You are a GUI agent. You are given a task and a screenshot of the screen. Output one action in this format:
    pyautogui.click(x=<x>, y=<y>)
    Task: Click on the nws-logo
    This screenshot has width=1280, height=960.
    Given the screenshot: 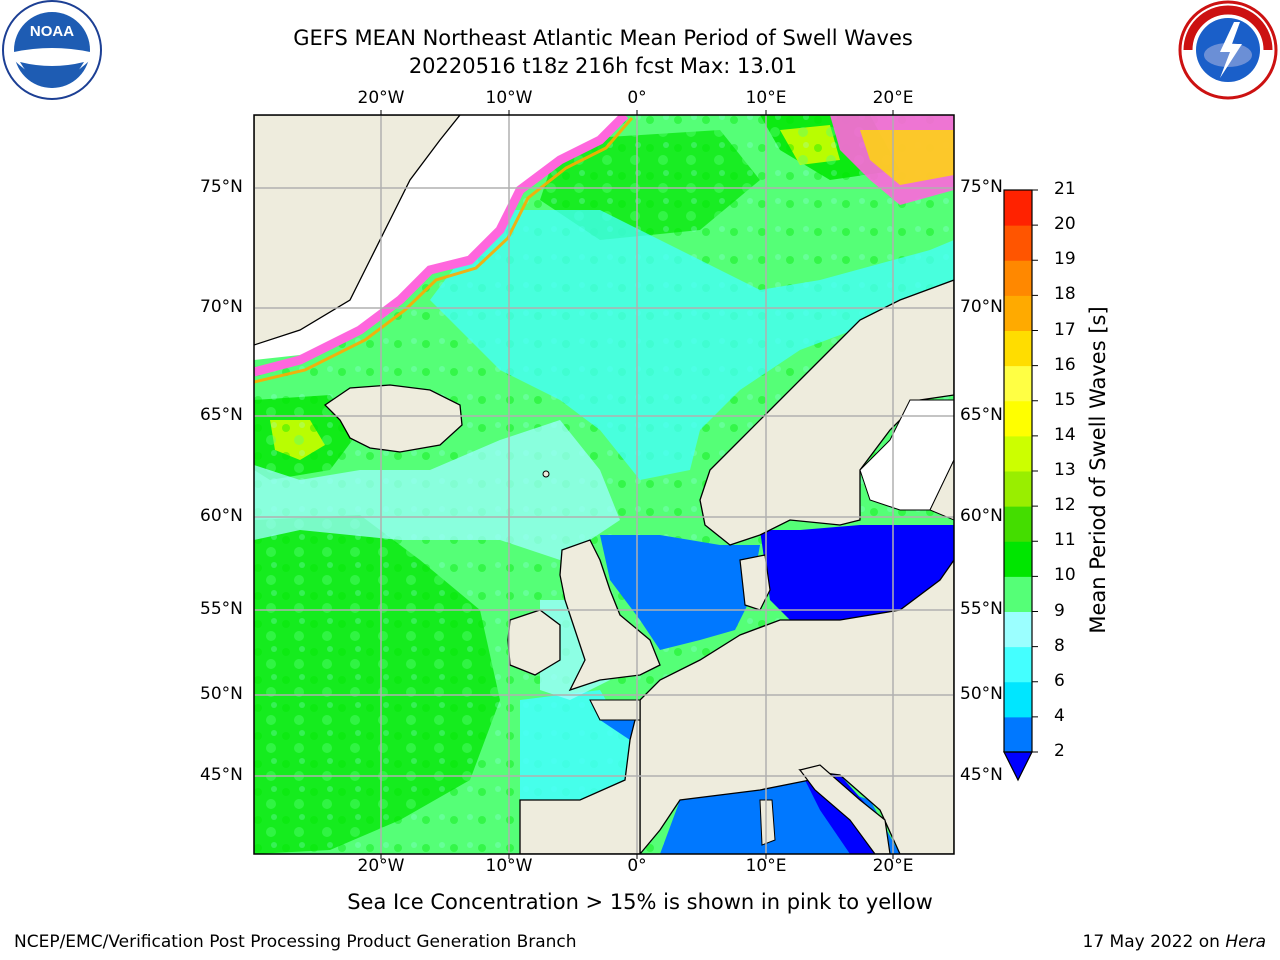 What is the action you would take?
    pyautogui.click(x=1228, y=50)
    